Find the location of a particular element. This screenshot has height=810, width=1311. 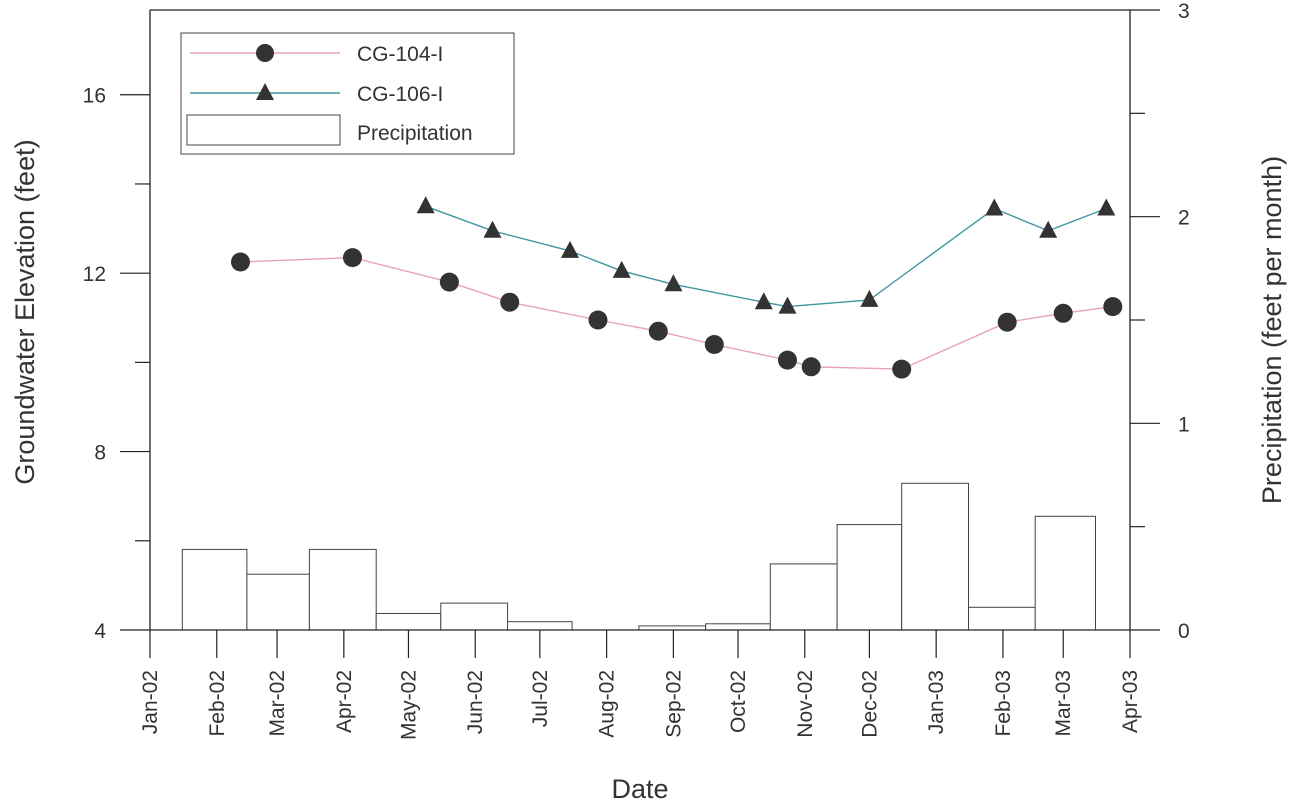

legend-label-cg-104-i: CG-104-I is located at coordinates (400, 54).